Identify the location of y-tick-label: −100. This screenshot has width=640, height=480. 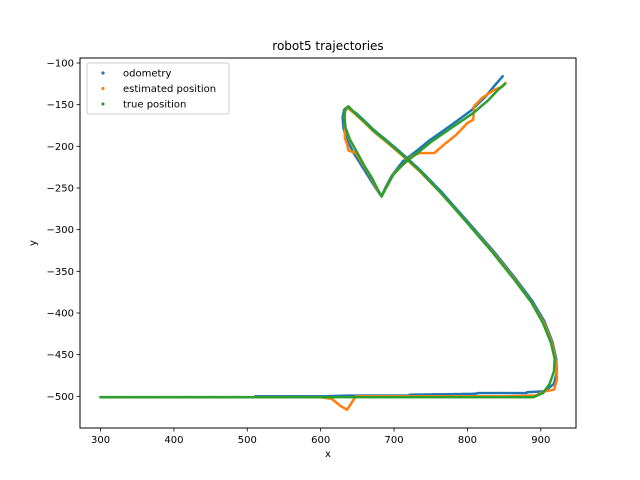
(60, 64).